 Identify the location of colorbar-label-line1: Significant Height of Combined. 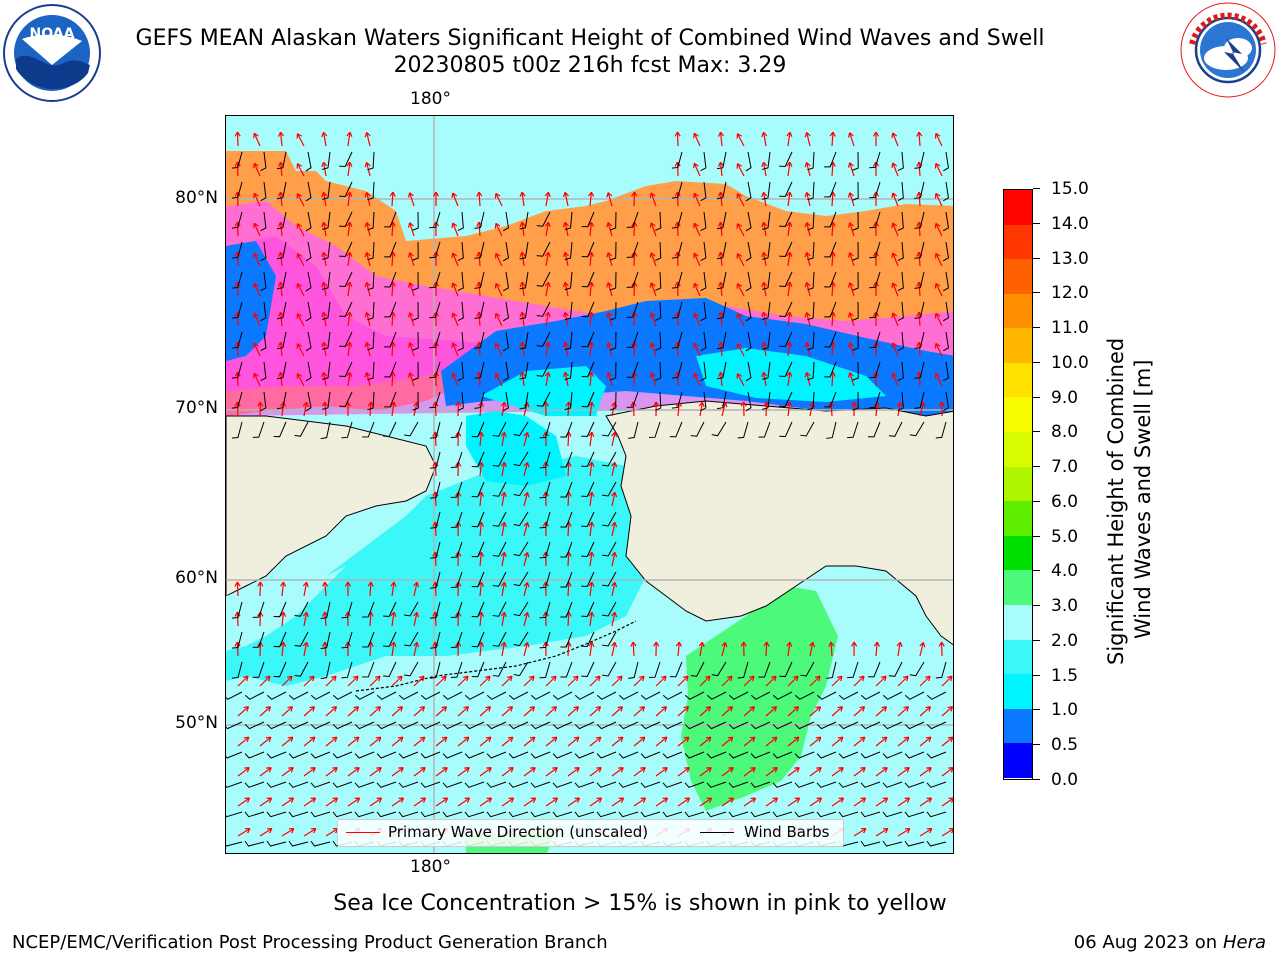
(1116, 501).